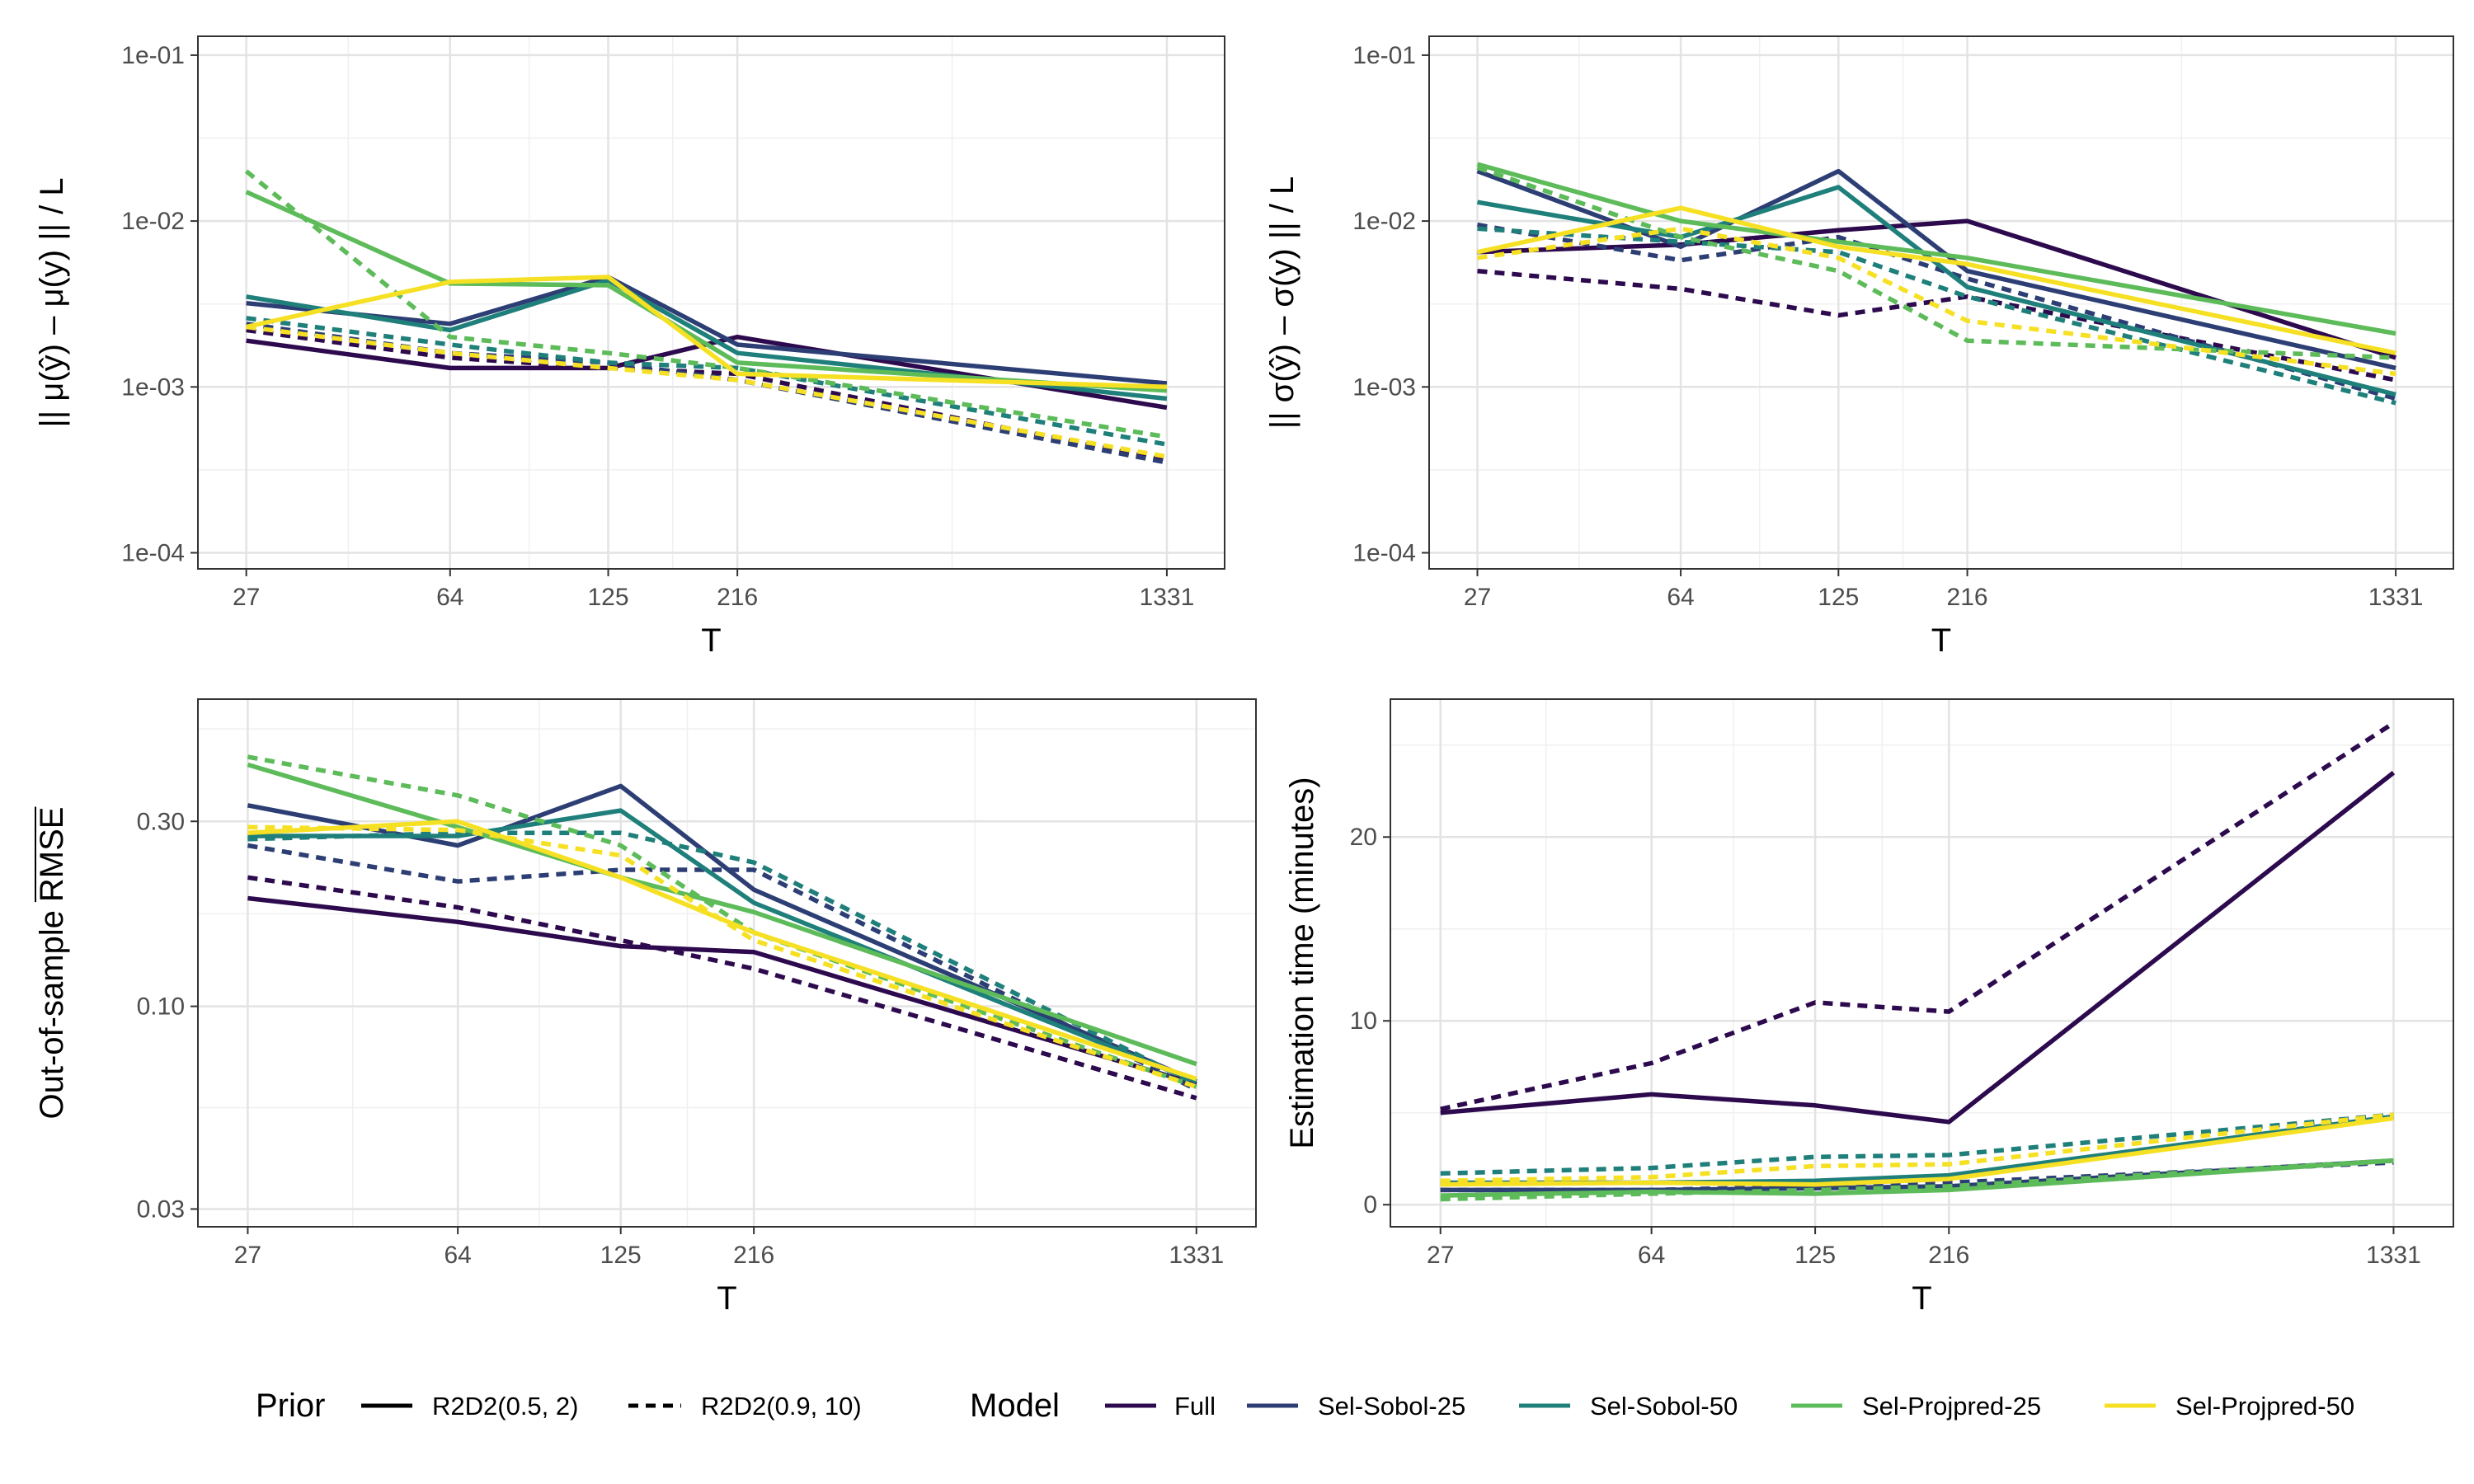 The height and width of the screenshot is (1484, 2474). I want to click on panel-time-x-axis-title: T, so click(1921, 1298).